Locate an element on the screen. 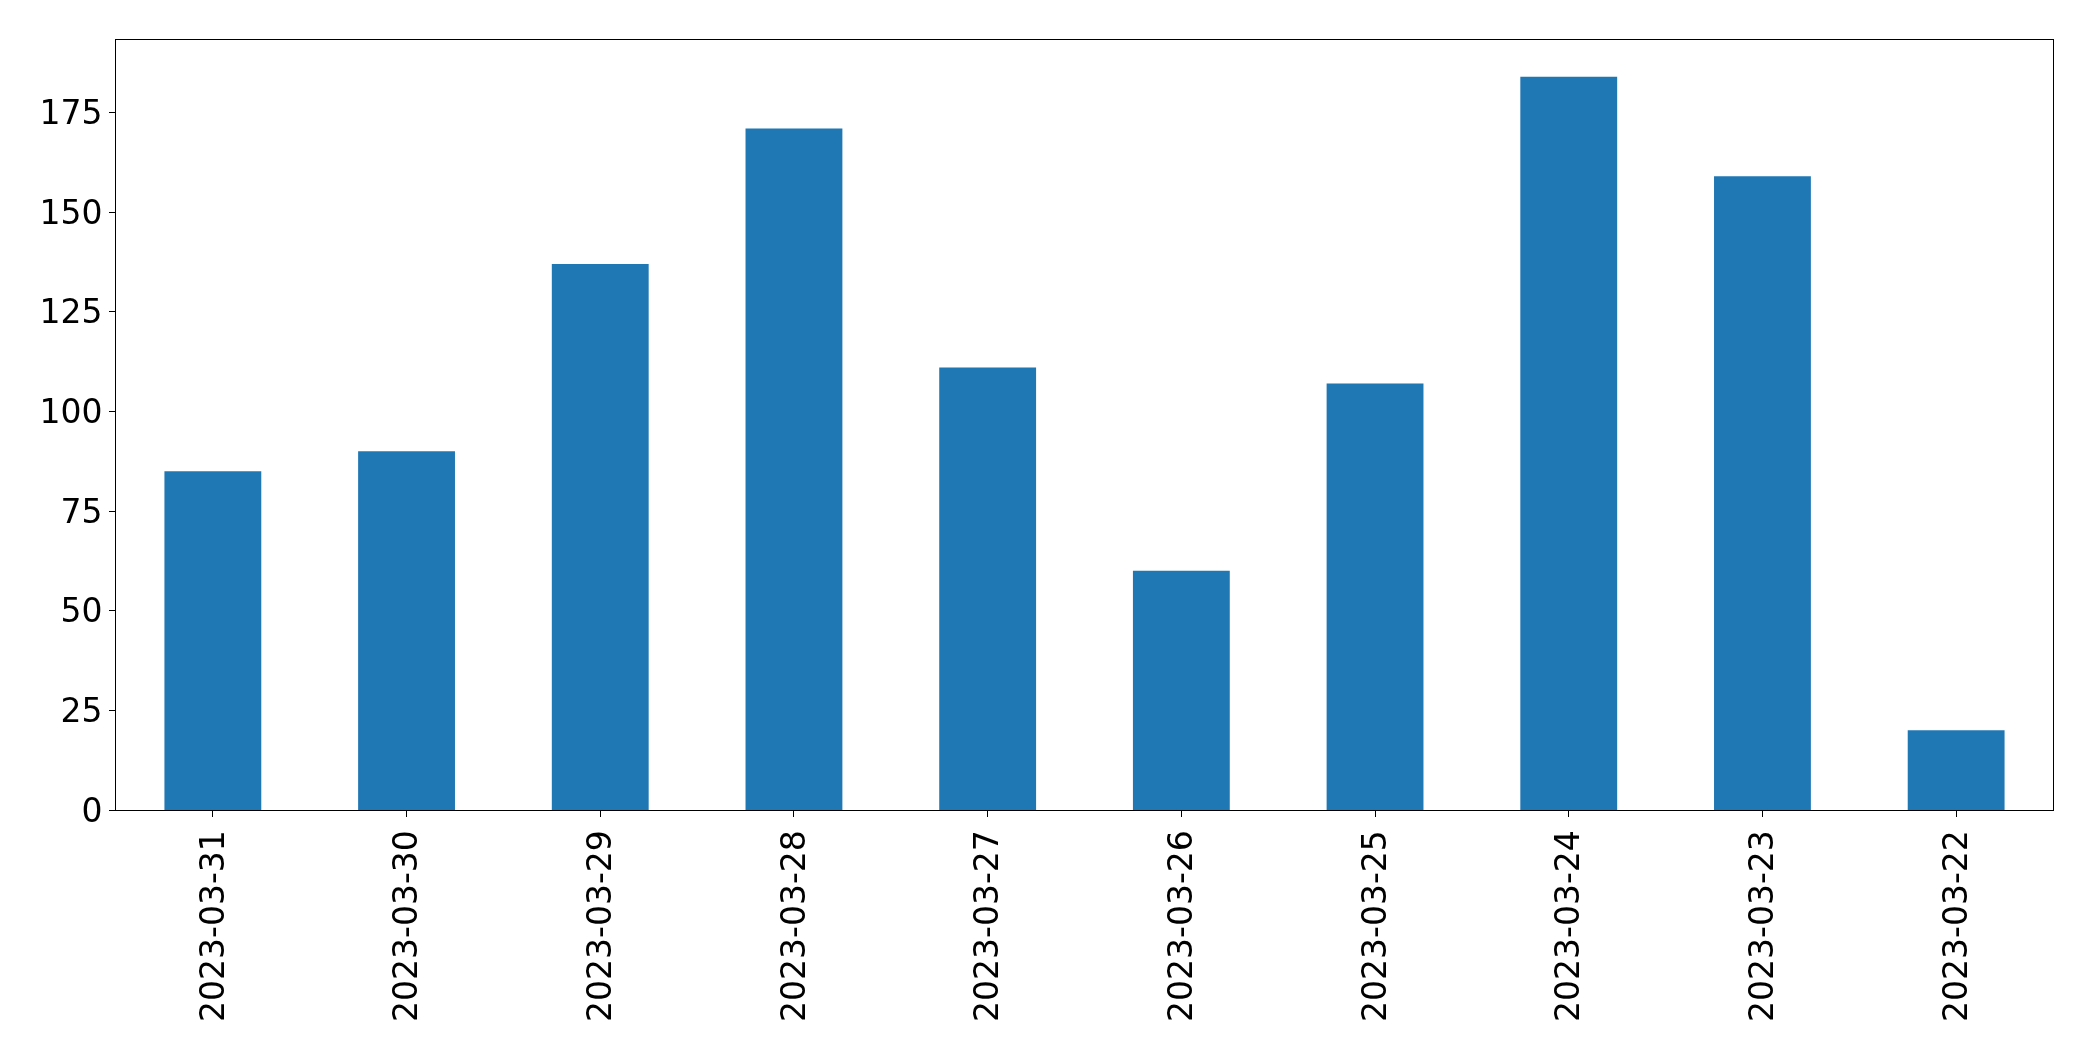 The height and width of the screenshot is (1061, 2093). y-tick-label: 125 is located at coordinates (71, 312).